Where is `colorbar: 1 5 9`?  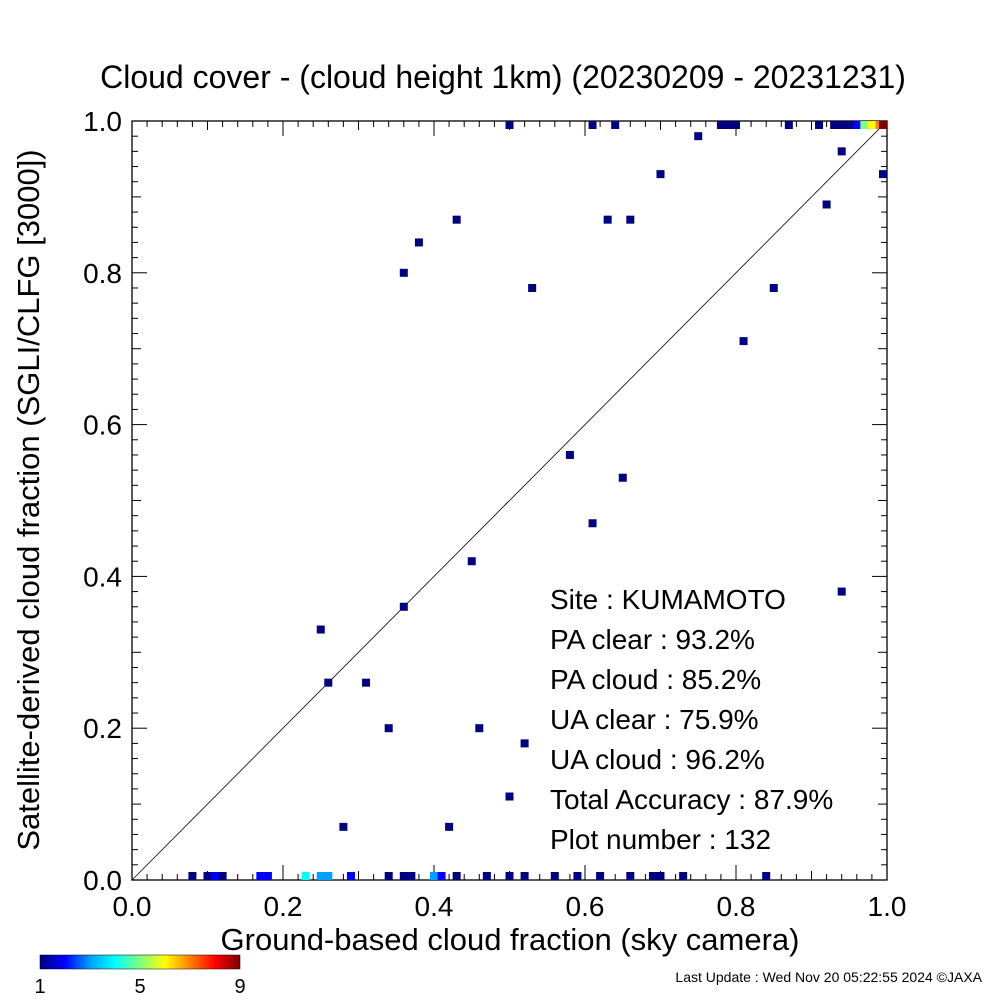
colorbar: 1 5 9 is located at coordinates (140, 976).